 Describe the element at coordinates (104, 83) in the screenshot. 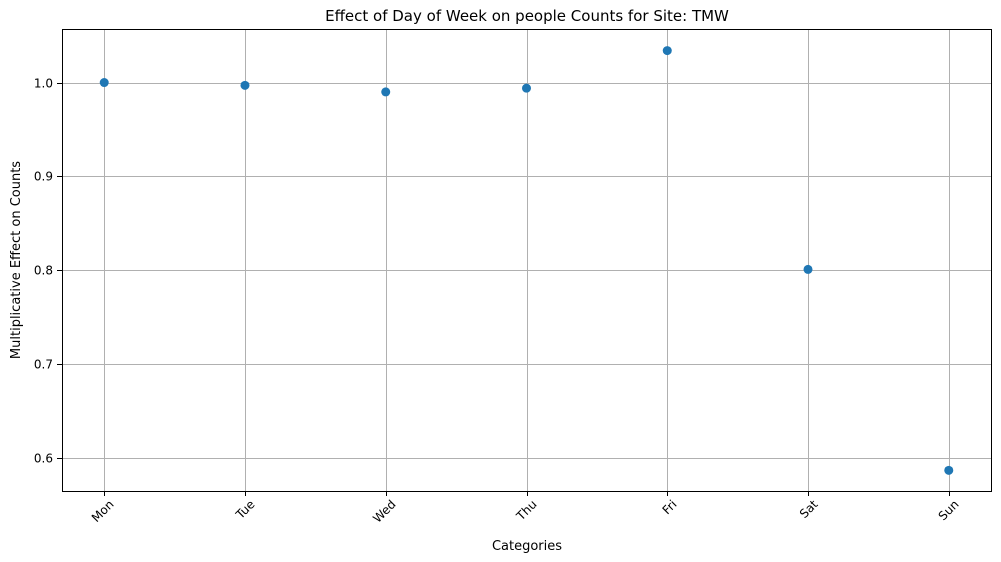

I see `data-point-mon` at that location.